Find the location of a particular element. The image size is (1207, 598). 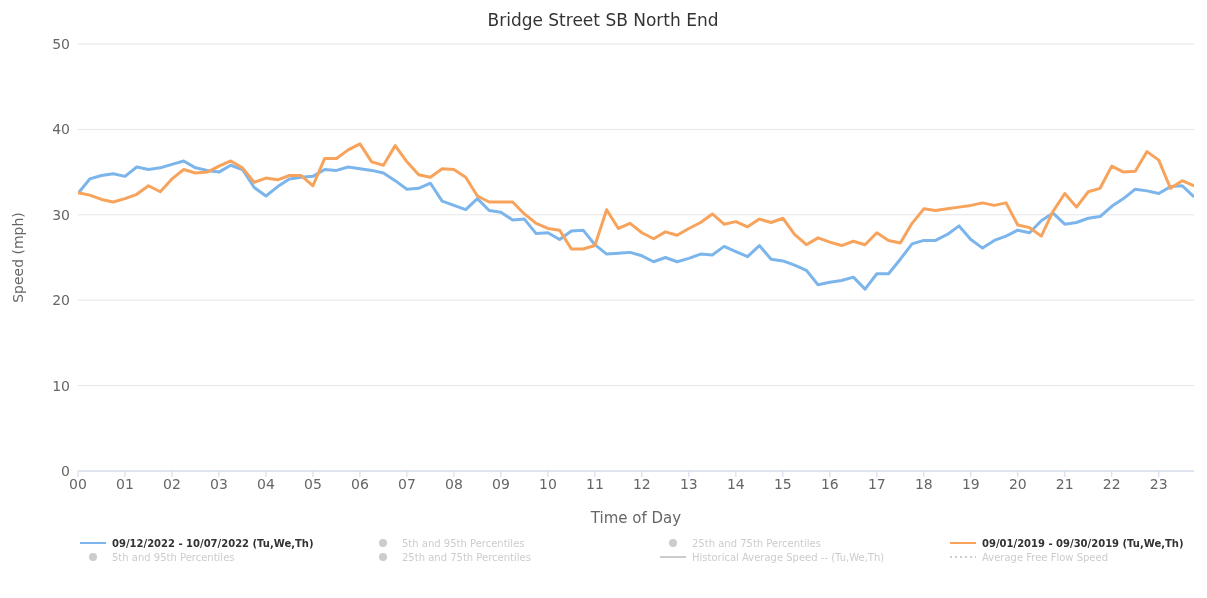

x-tick-label: 00 is located at coordinates (78, 483).